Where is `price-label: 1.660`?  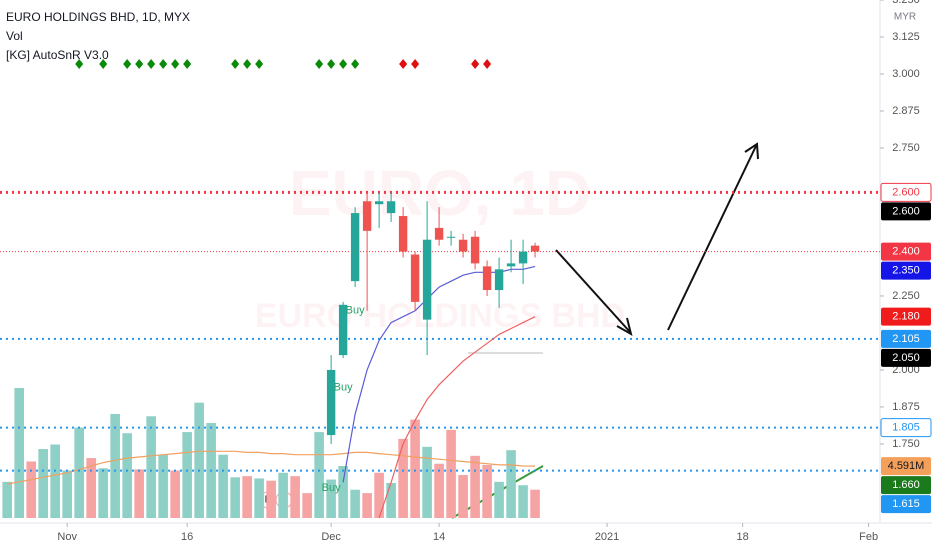 price-label: 1.660 is located at coordinates (906, 485).